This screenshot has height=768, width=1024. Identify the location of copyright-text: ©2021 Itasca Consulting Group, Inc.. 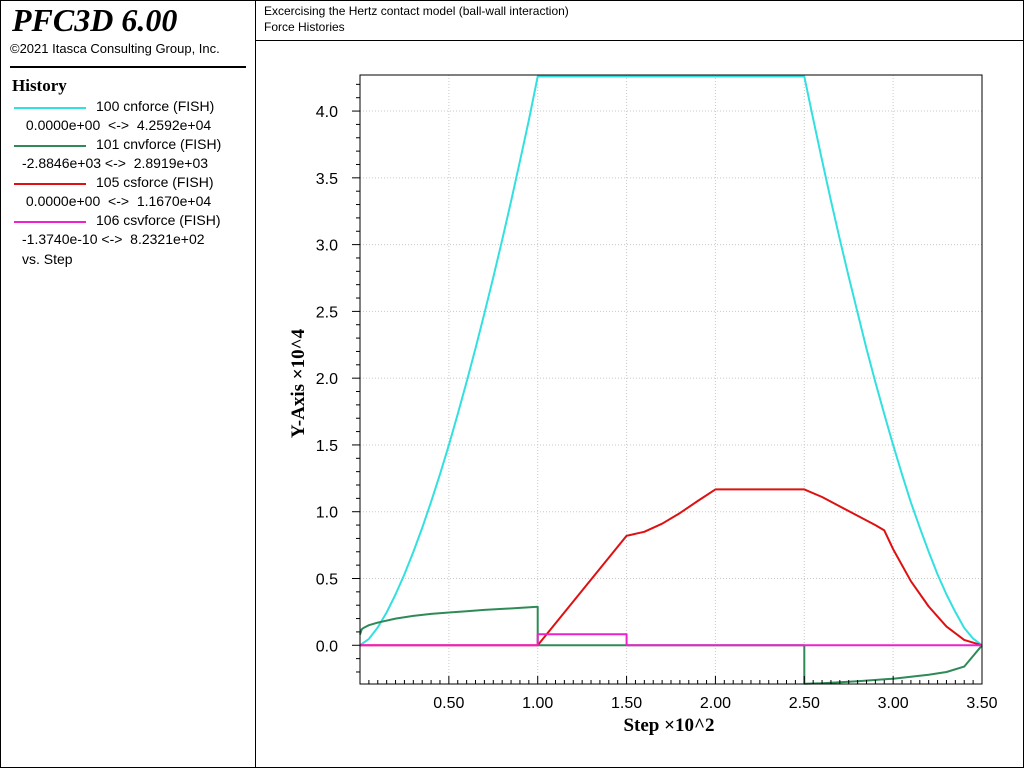
(115, 48).